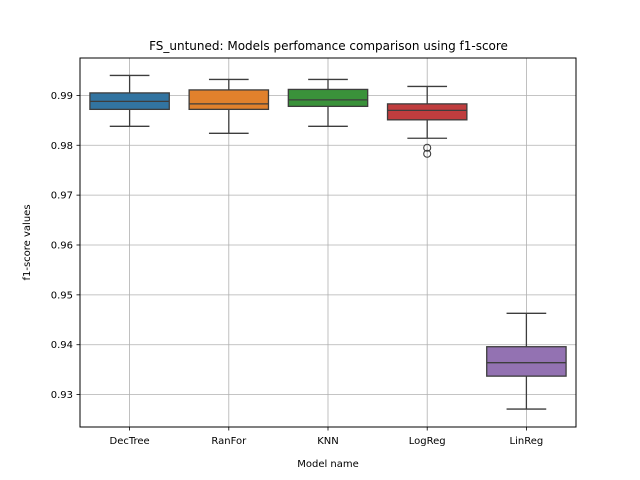 The image size is (640, 480). What do you see at coordinates (62, 245) in the screenshot?
I see `y-tick-label: 0.96` at bounding box center [62, 245].